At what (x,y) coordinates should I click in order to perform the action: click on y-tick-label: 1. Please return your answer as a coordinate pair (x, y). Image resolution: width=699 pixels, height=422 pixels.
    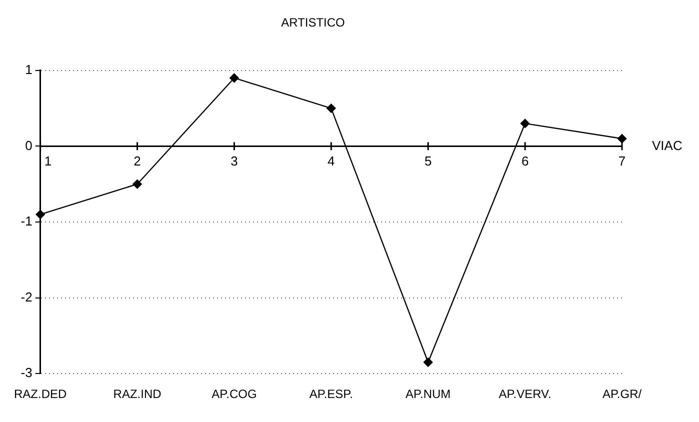
    Looking at the image, I should click on (28, 69).